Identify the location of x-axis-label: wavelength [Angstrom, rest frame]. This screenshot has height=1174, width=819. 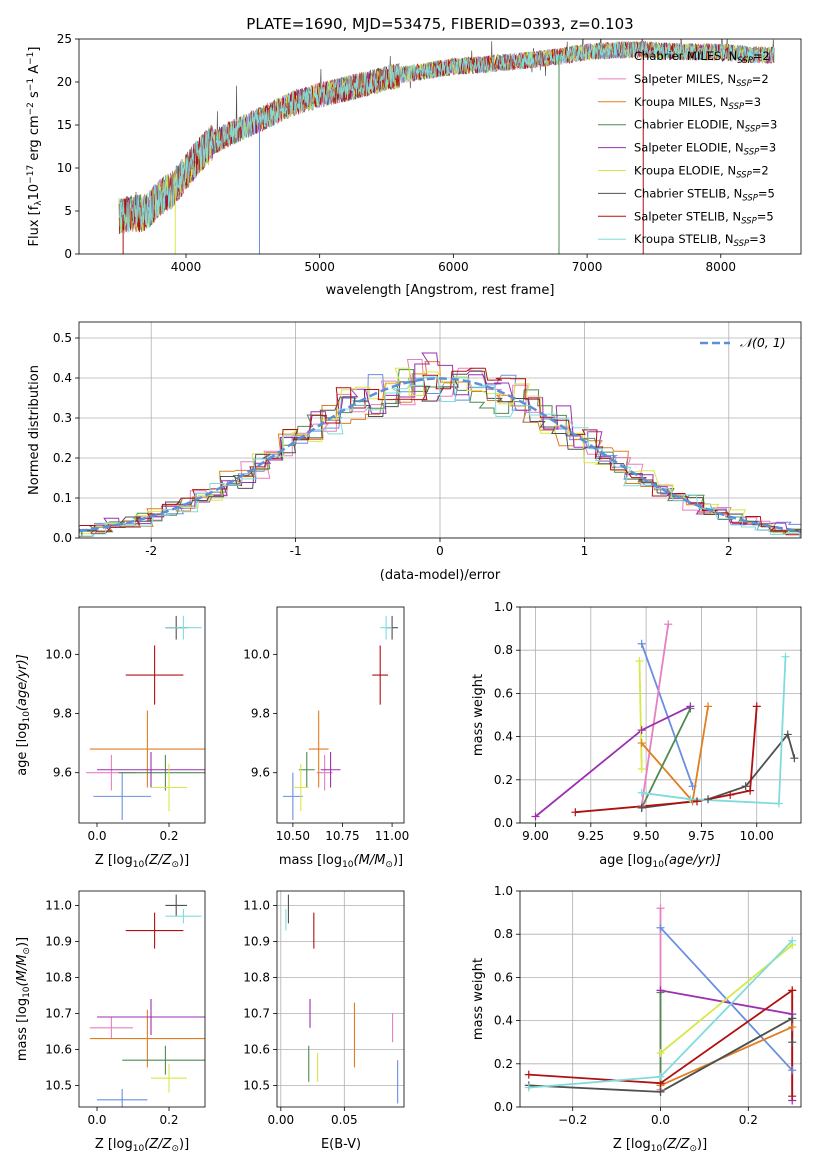
(440, 290).